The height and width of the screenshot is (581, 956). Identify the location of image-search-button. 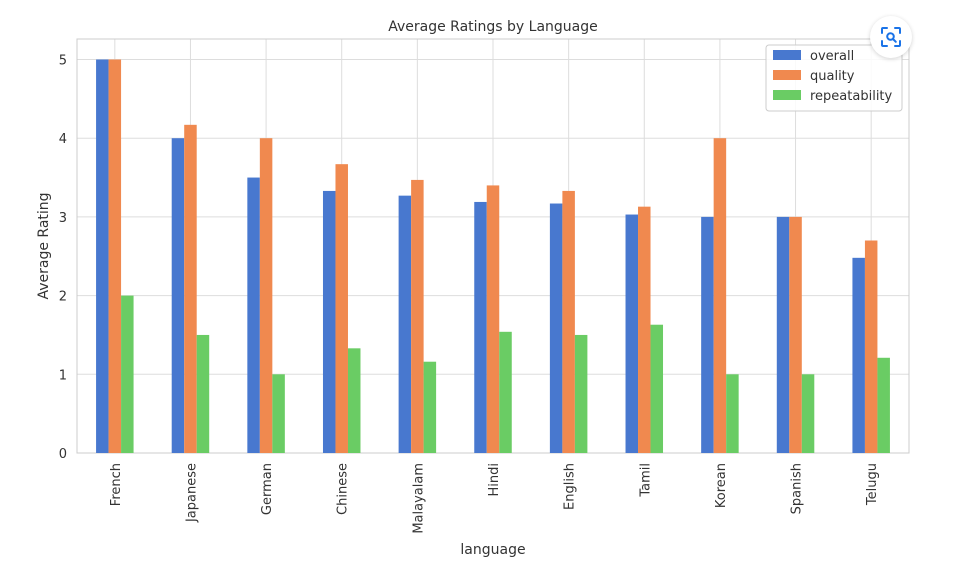
(891, 37).